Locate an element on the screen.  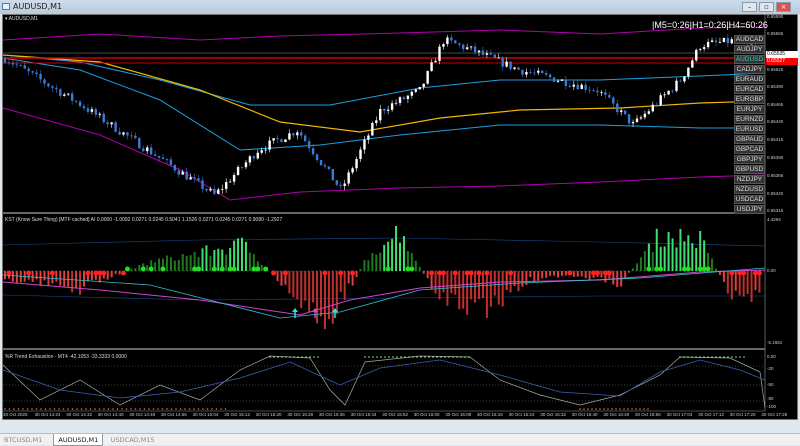
symbol-button-usdjpy: USDJPY is located at coordinates (749, 209).